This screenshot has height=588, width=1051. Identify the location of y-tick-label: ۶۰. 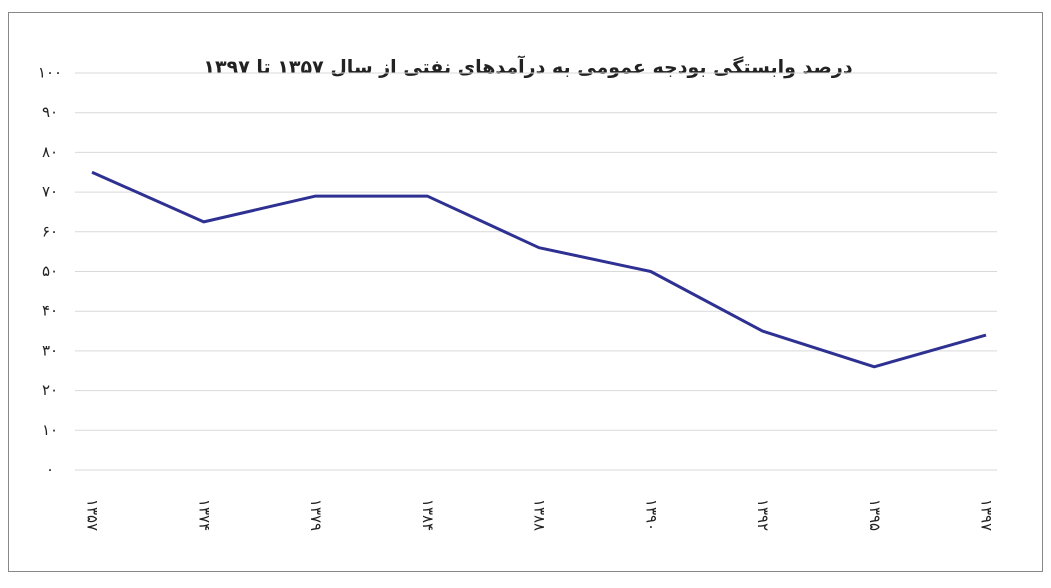
(50, 231).